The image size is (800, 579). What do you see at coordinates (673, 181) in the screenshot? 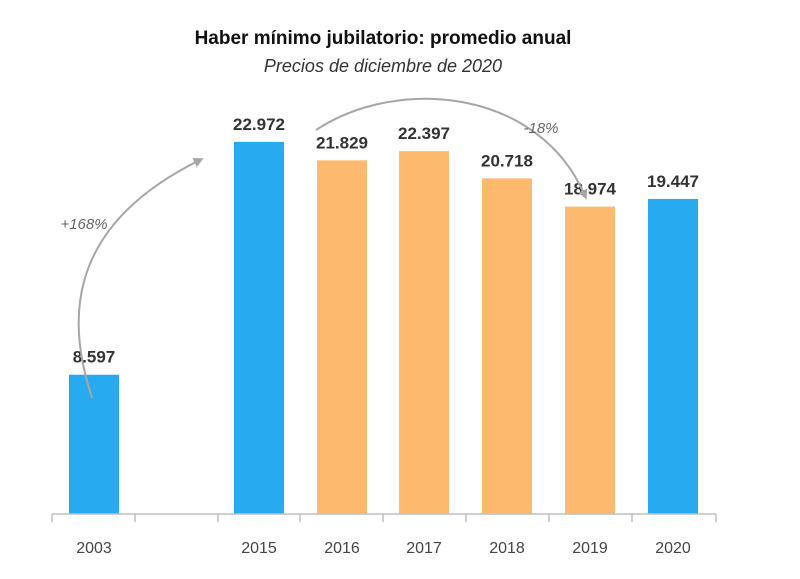
I see `data-label-2020: 19.447` at bounding box center [673, 181].